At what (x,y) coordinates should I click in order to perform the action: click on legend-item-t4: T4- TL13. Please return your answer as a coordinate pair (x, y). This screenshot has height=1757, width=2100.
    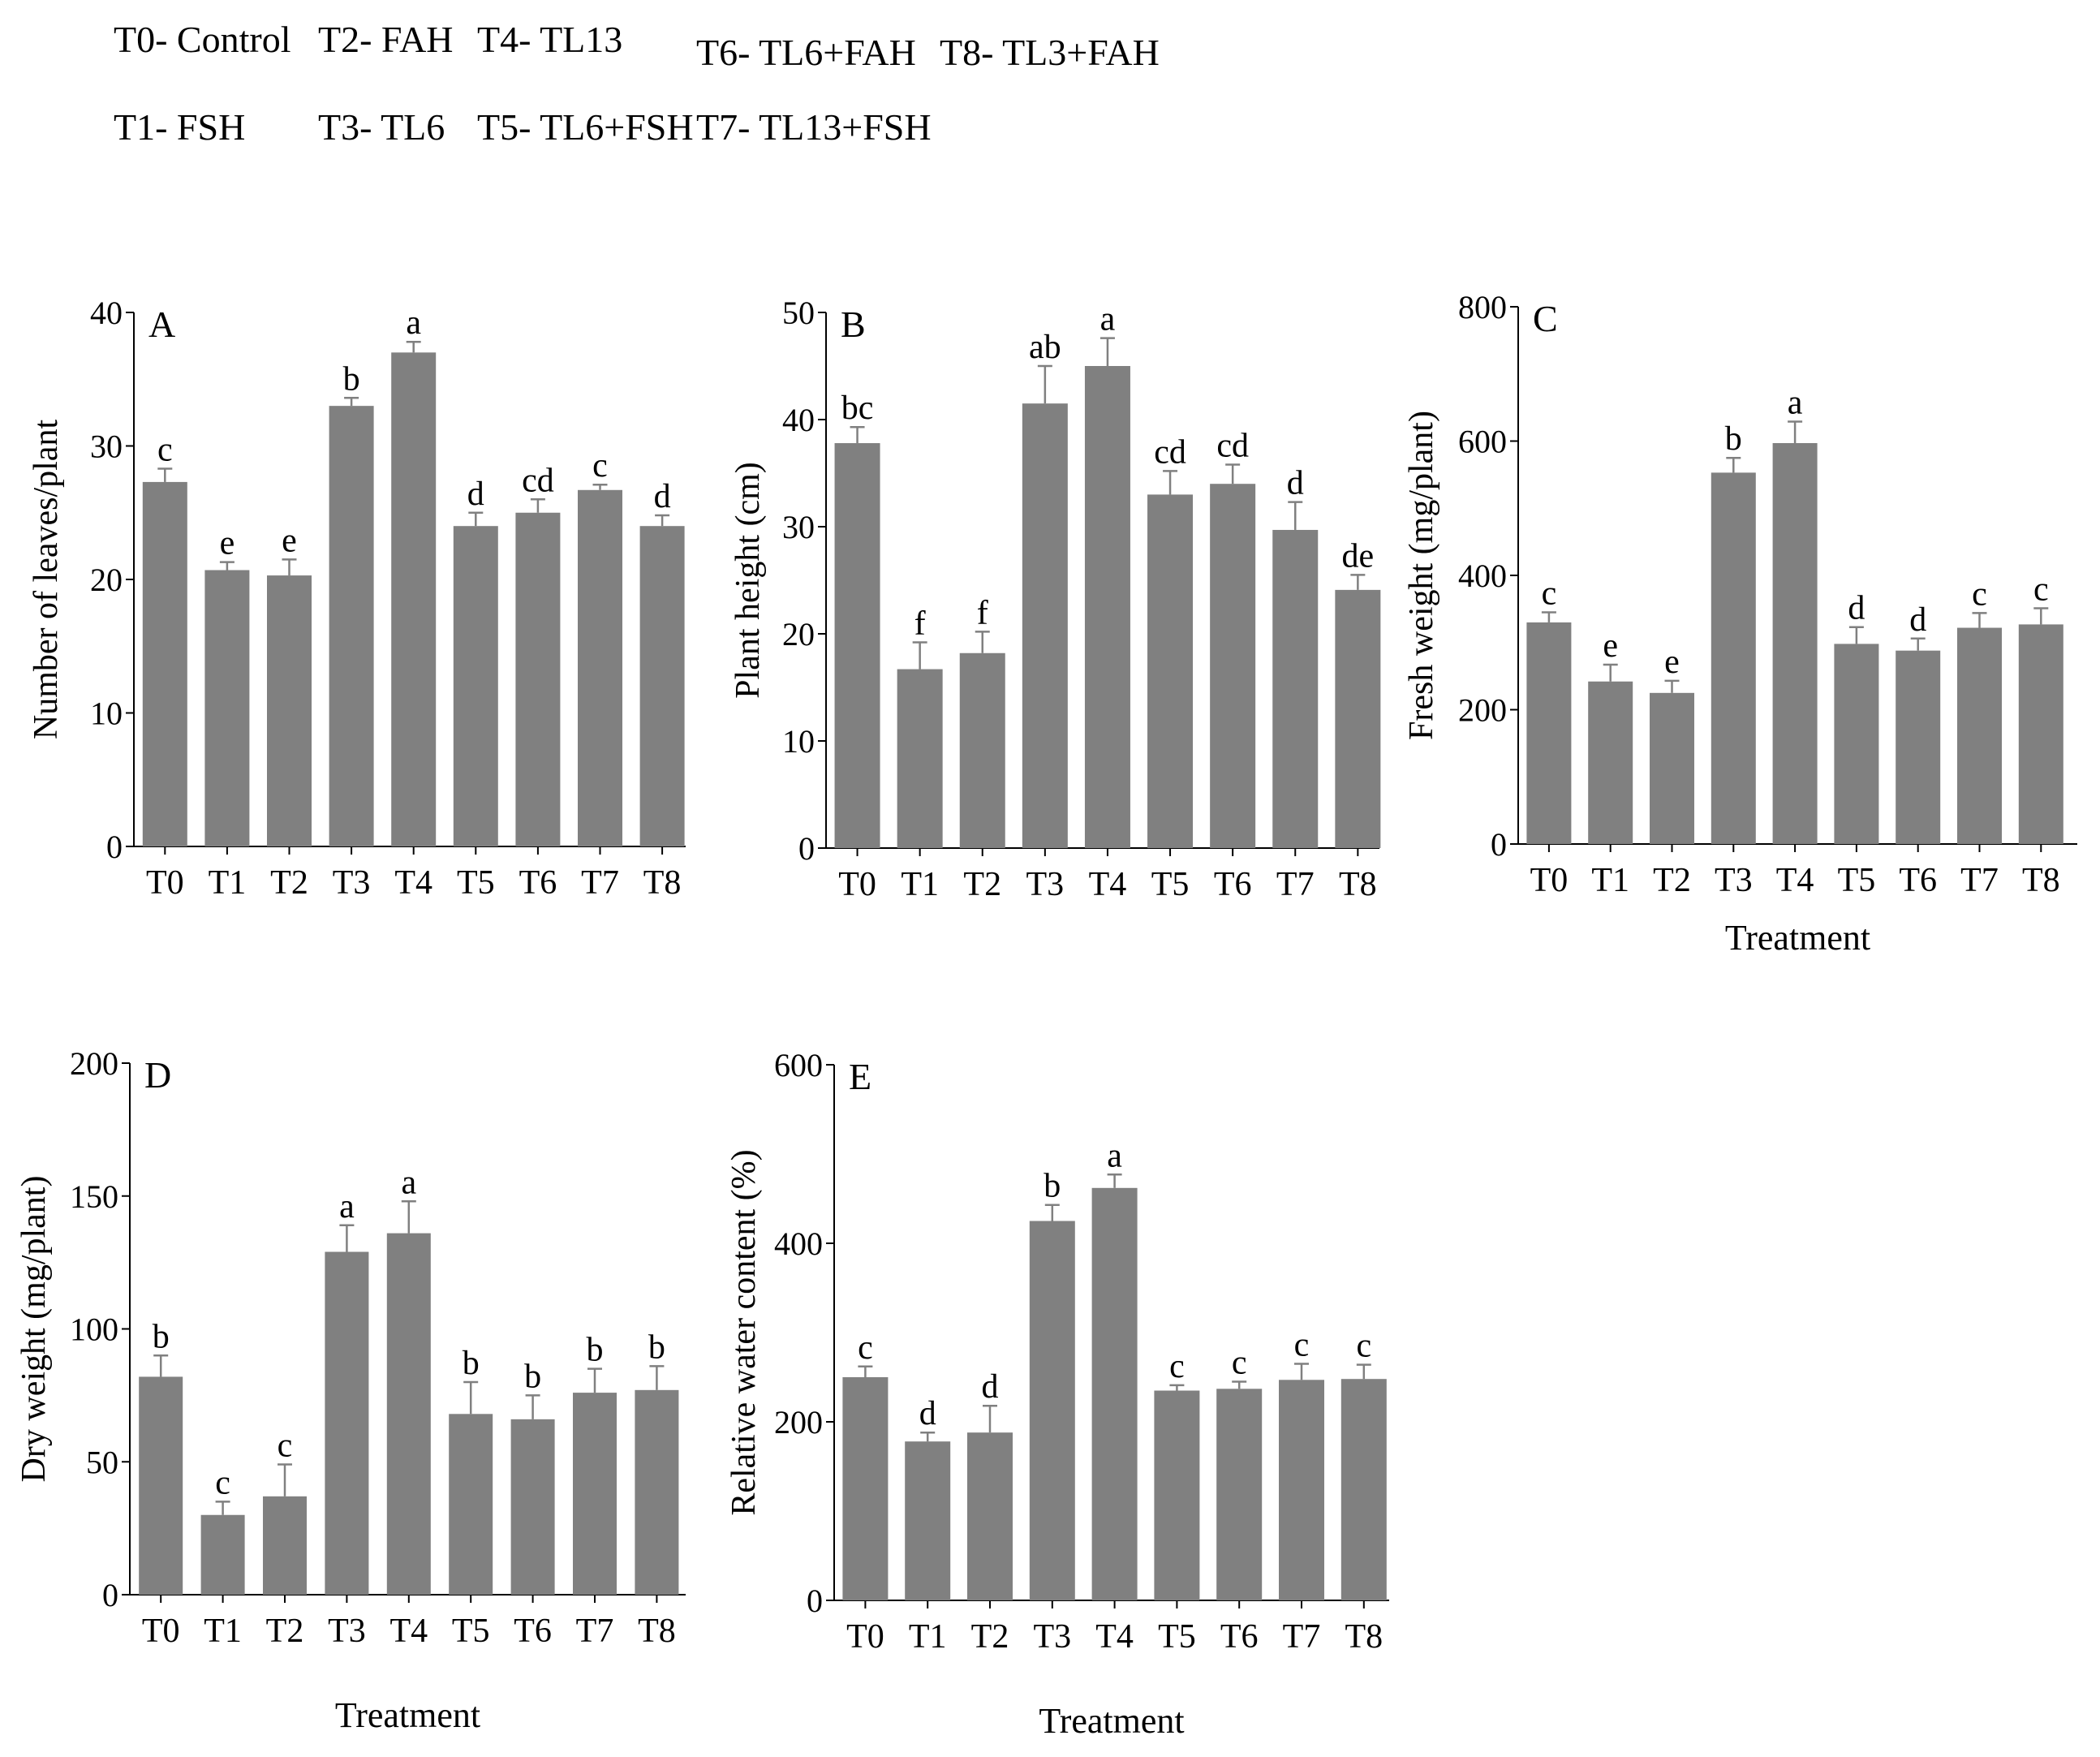
    Looking at the image, I should click on (550, 39).